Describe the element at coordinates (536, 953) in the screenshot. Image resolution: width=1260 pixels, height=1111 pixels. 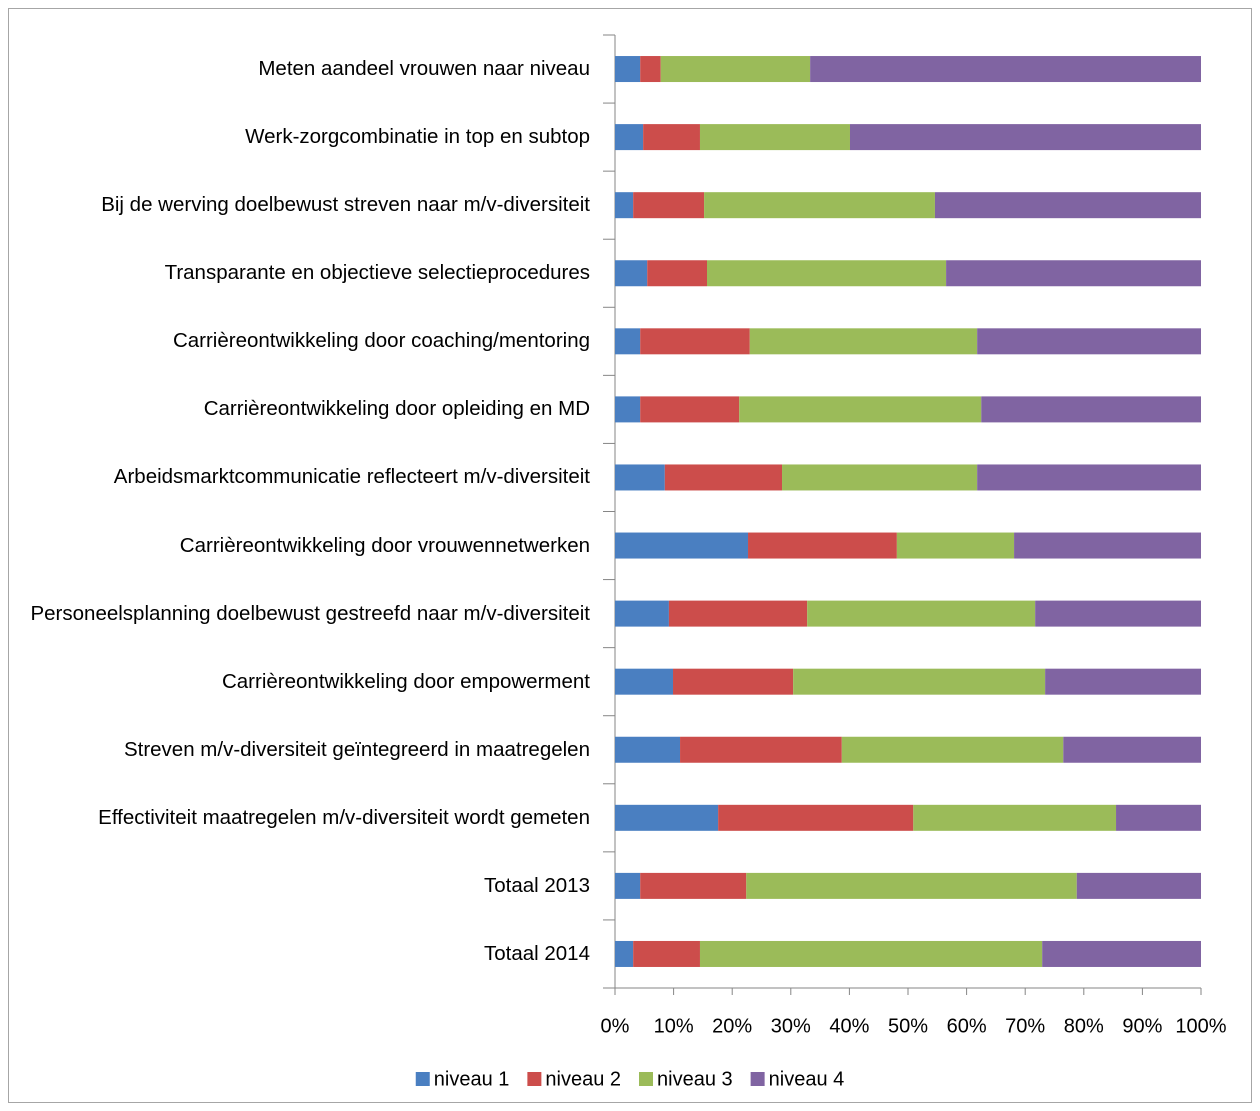
I see `y-tick-label: Totaal 2014` at that location.